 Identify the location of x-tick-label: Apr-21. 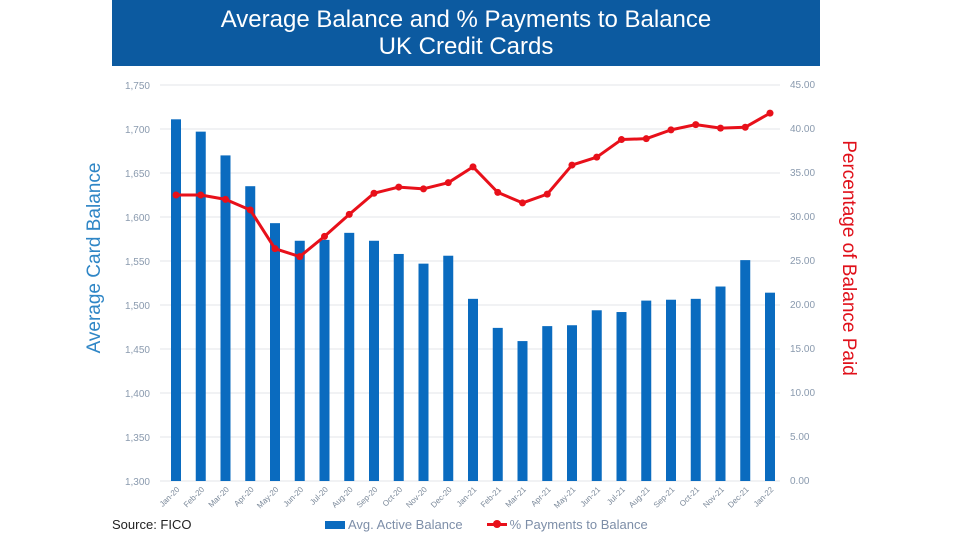
(541, 497).